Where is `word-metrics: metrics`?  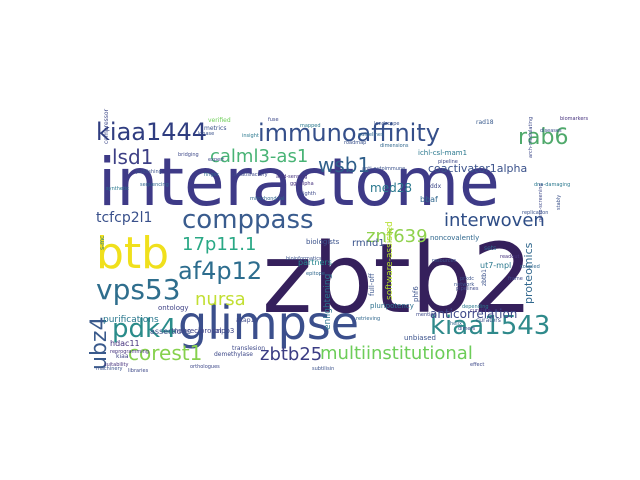
word-metrics: metrics is located at coordinates (215, 128).